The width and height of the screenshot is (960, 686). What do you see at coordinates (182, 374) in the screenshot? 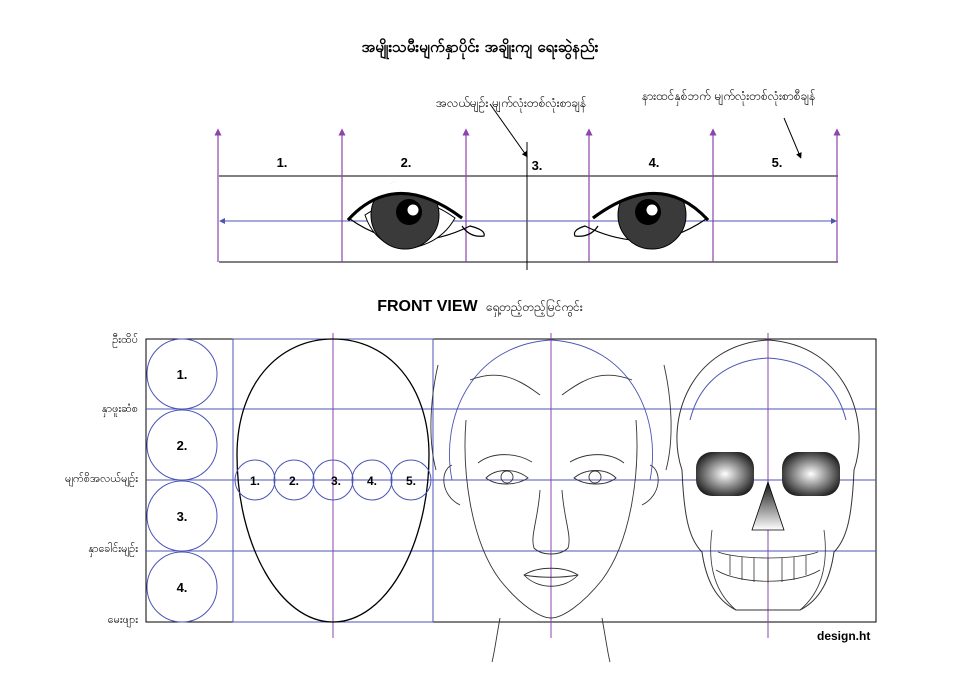
I see `head-circle-label-1: 1.` at bounding box center [182, 374].